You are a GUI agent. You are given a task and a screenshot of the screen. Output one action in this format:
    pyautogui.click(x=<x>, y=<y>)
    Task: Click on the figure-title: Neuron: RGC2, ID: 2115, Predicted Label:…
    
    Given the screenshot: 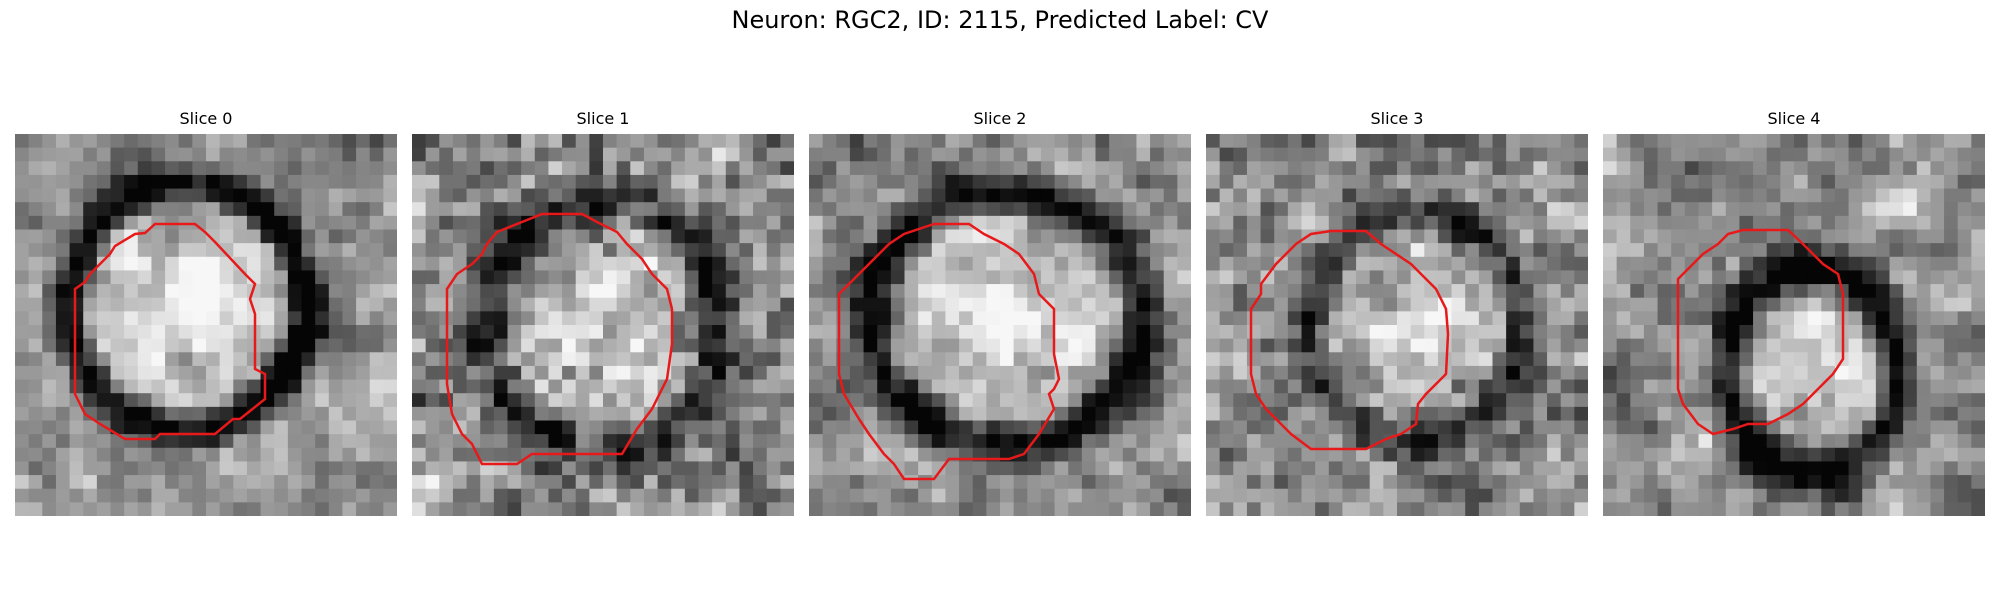 What is the action you would take?
    pyautogui.click(x=1000, y=20)
    